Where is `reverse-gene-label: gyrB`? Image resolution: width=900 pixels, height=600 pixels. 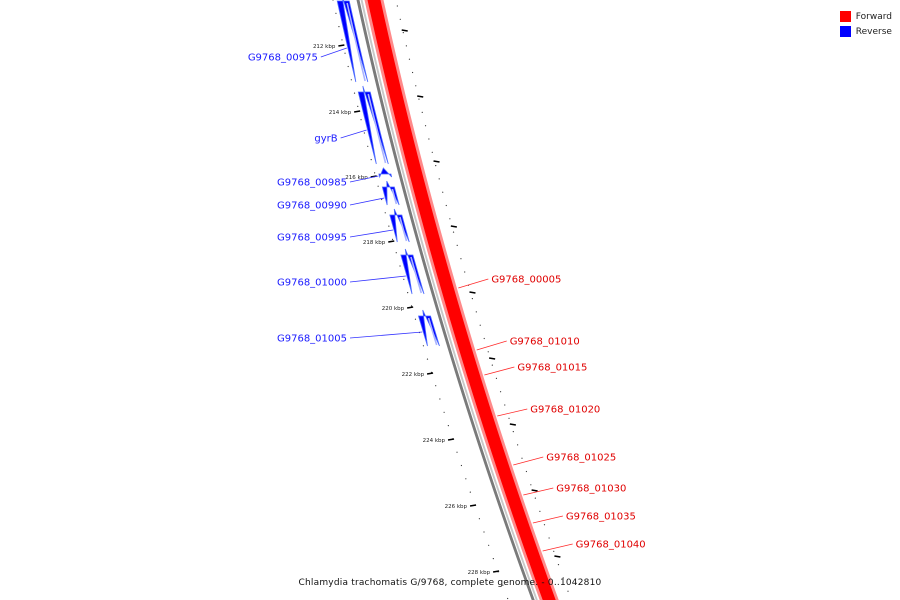
reverse-gene-label: gyrB is located at coordinates (325, 139).